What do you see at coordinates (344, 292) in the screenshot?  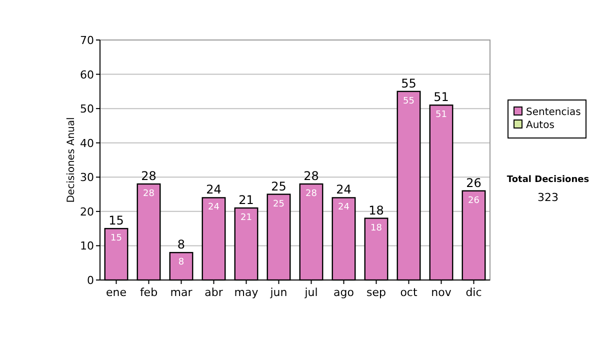 I see `x-tick-label: ago` at bounding box center [344, 292].